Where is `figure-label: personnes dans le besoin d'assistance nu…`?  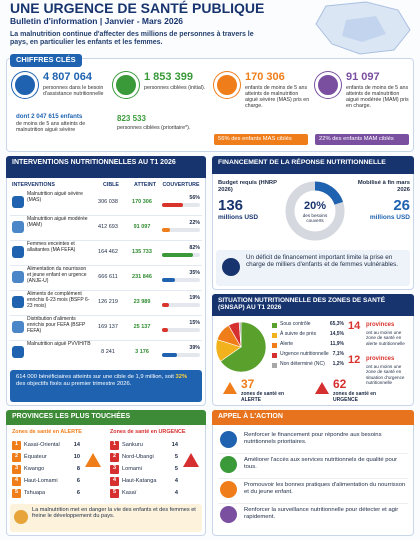 figure-label: personnes dans le besoin d'assistance nu… is located at coordinates (73, 91).